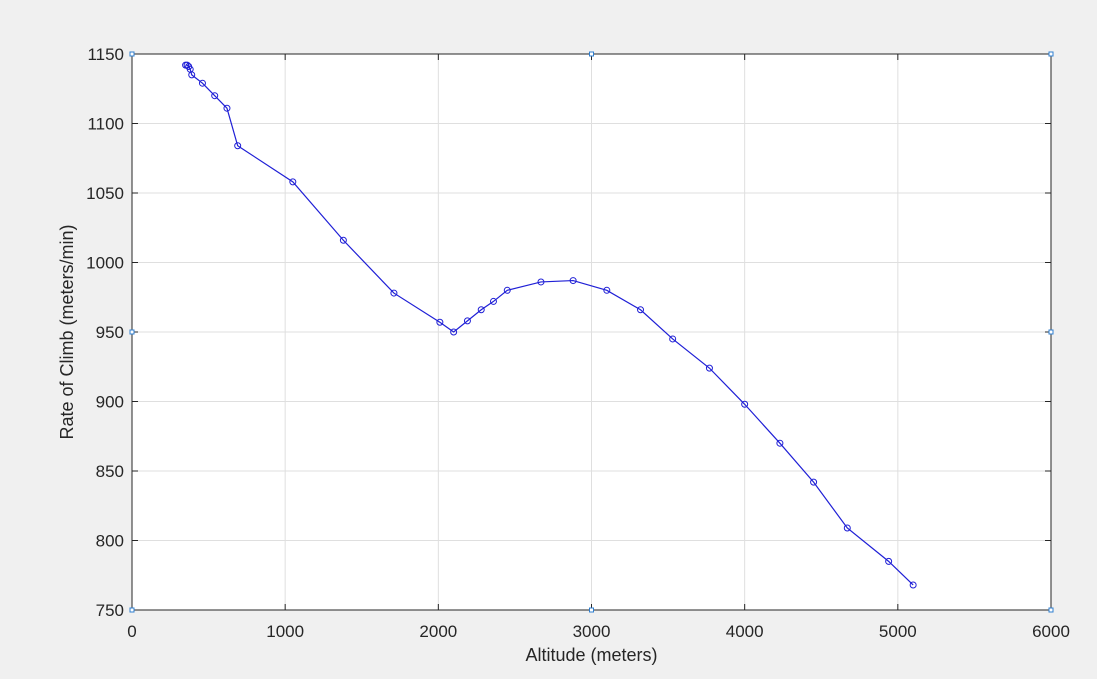  What do you see at coordinates (110, 402) in the screenshot?
I see `y-tick-label: 900` at bounding box center [110, 402].